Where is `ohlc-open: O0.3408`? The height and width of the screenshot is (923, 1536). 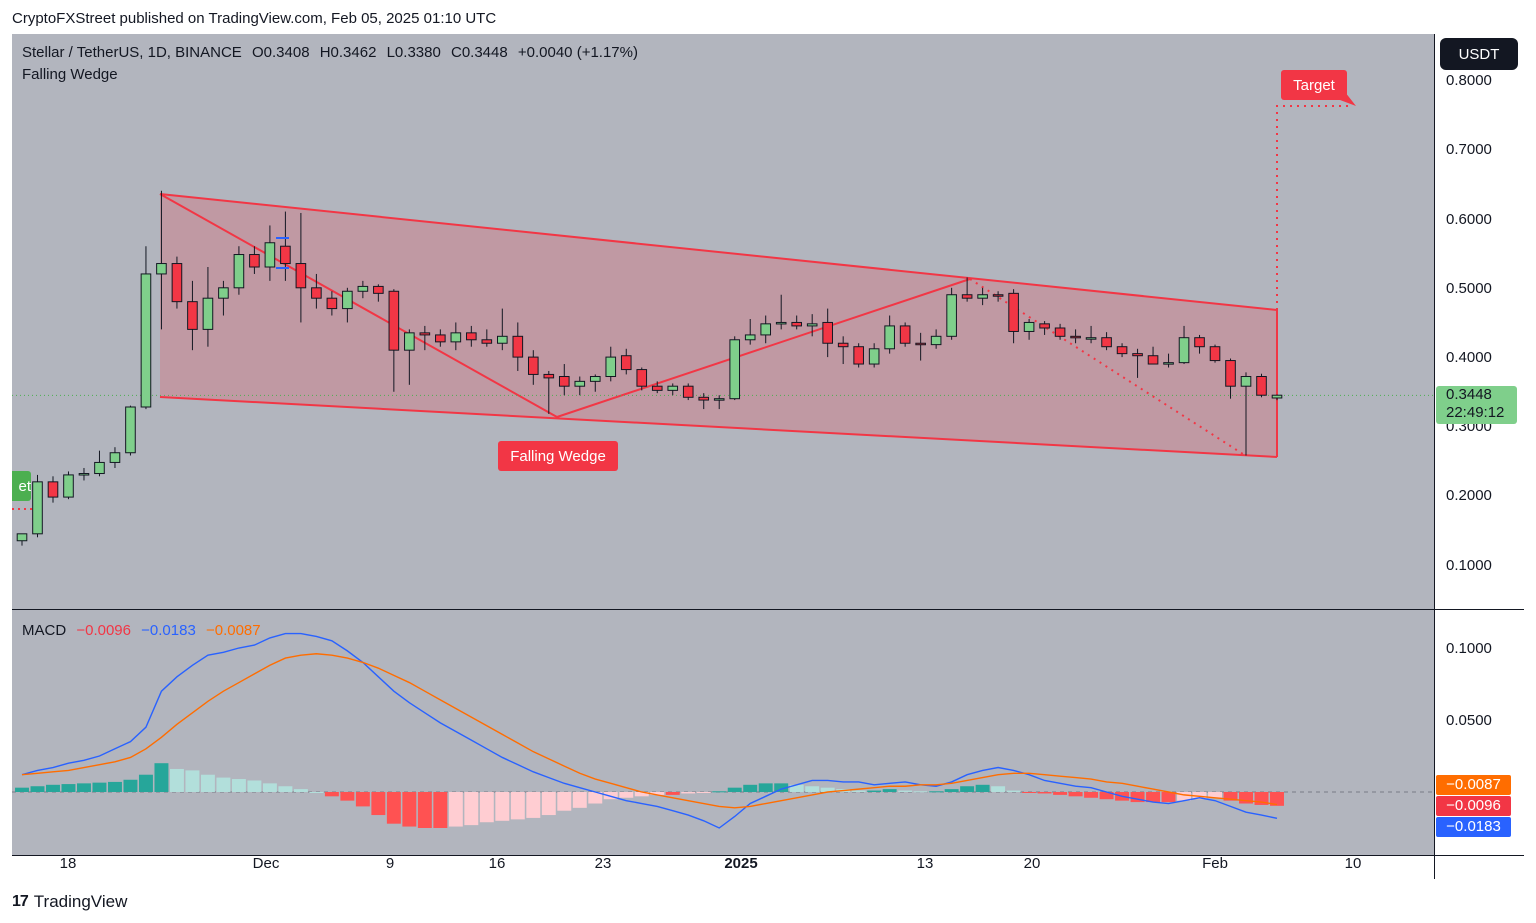
ohlc-open: O0.3408 is located at coordinates (280, 52).